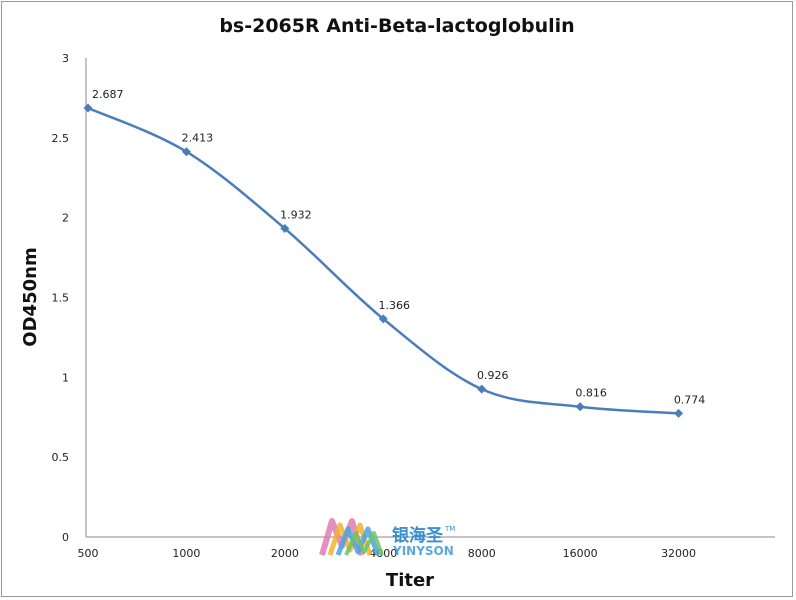 The image size is (796, 600). What do you see at coordinates (108, 94) in the screenshot?
I see `data-label: 2.687` at bounding box center [108, 94].